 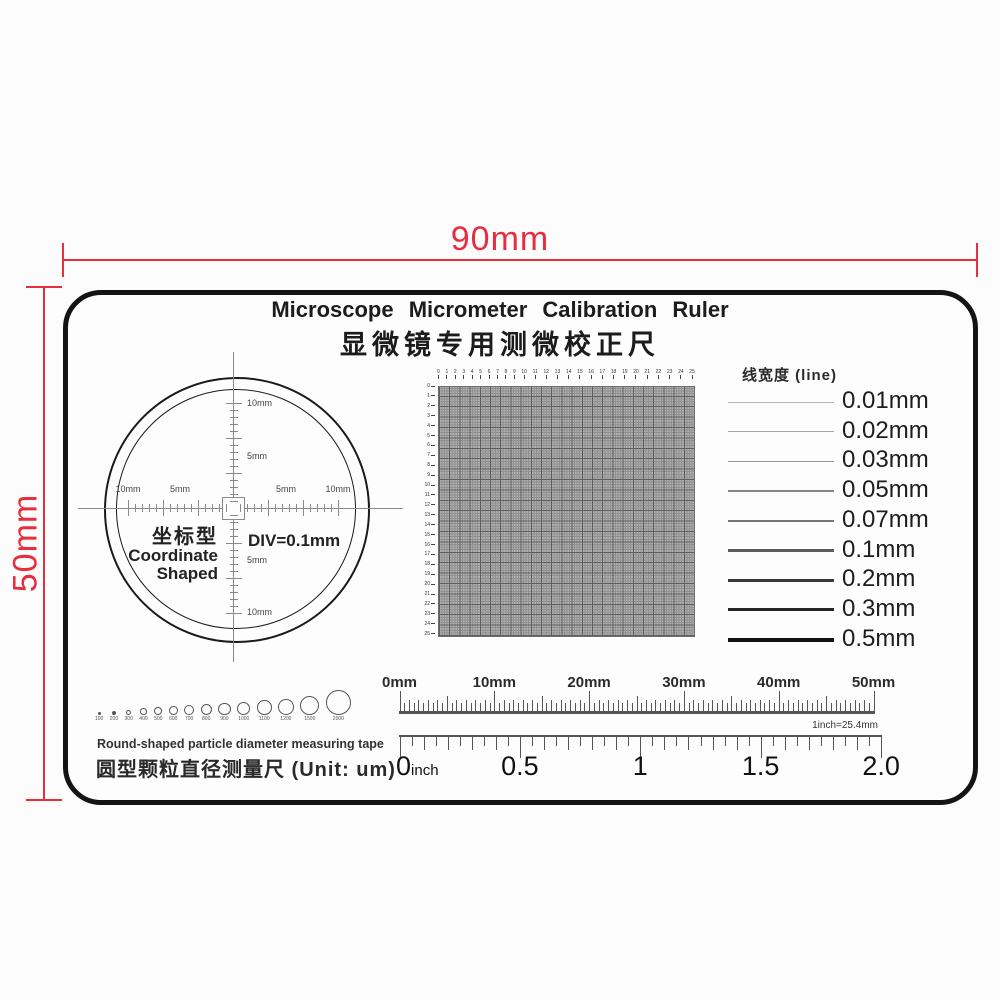 I want to click on grid-top-tick: 4, so click(x=472, y=377).